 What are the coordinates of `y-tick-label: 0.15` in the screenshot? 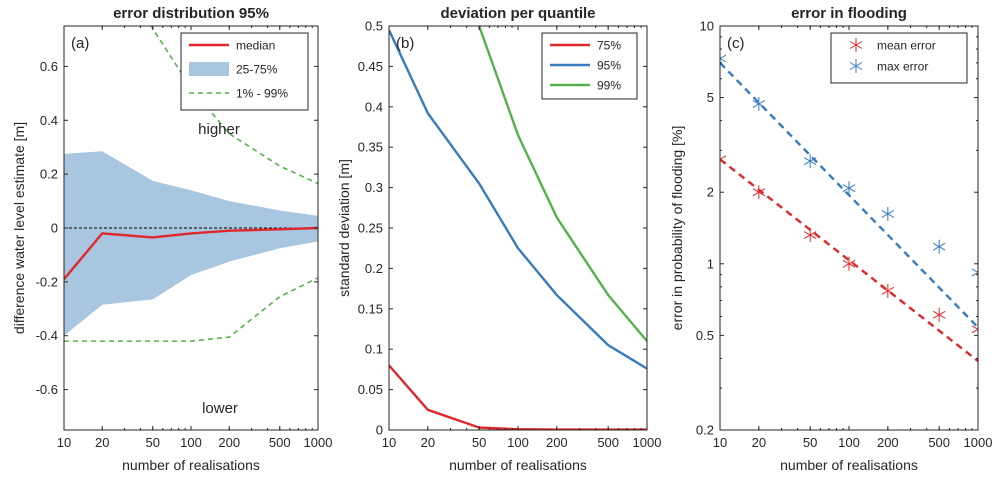 It's located at (370, 308).